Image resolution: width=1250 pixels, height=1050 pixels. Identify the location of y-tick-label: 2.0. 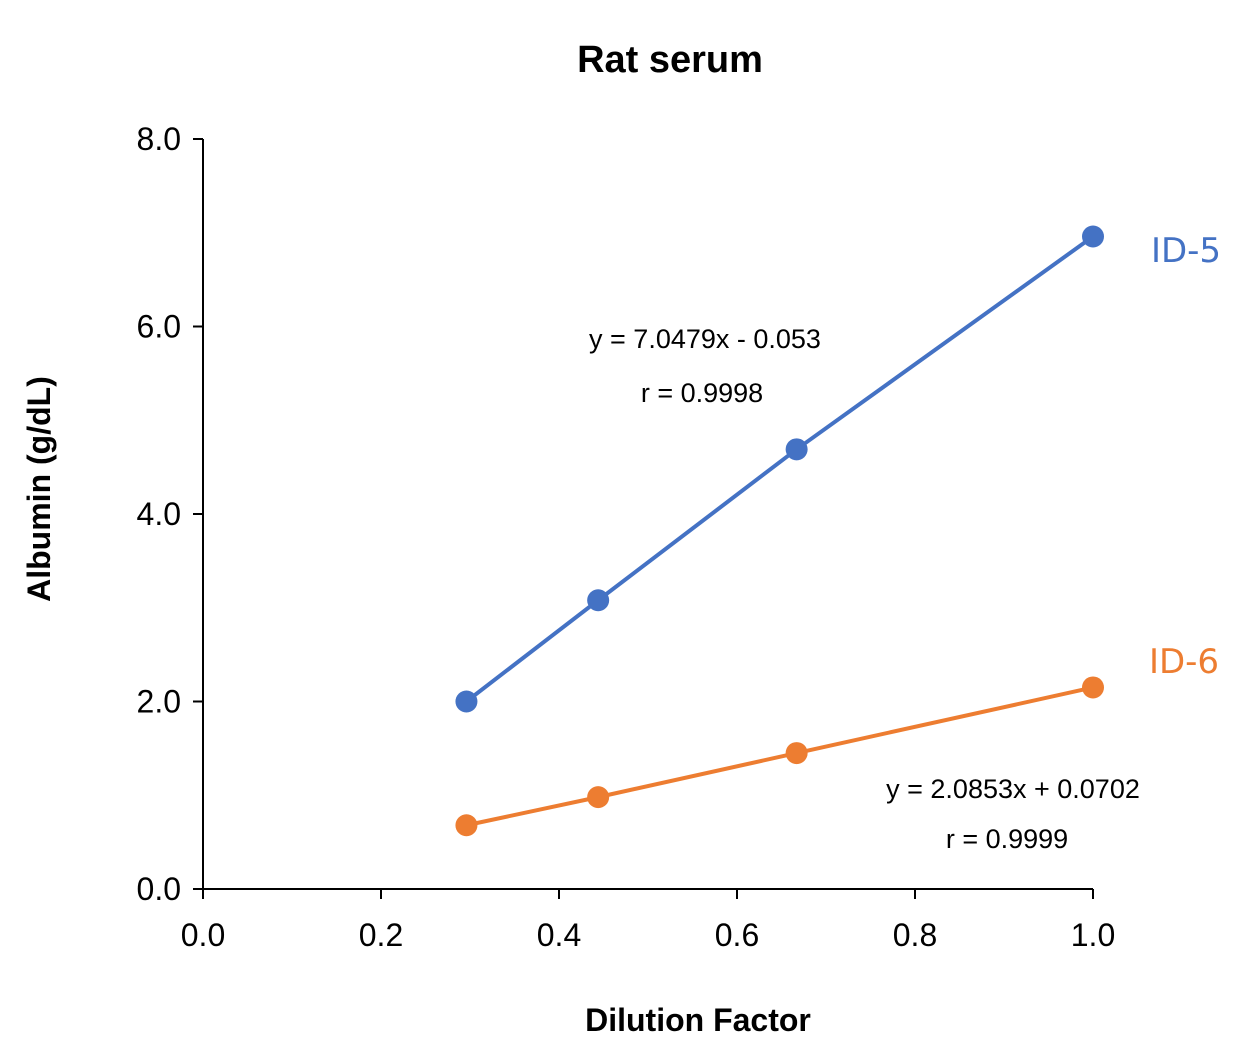
(159, 702).